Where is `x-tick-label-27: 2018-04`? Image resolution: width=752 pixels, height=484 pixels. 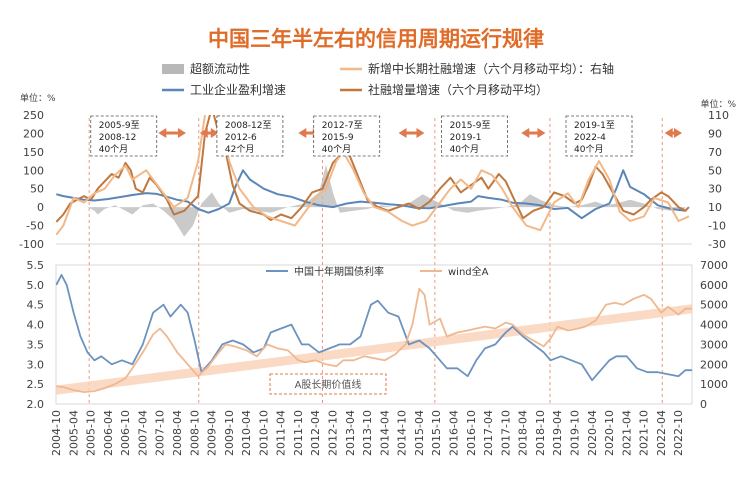
x-tick-label-27: 2018-04 is located at coordinates (523, 433).